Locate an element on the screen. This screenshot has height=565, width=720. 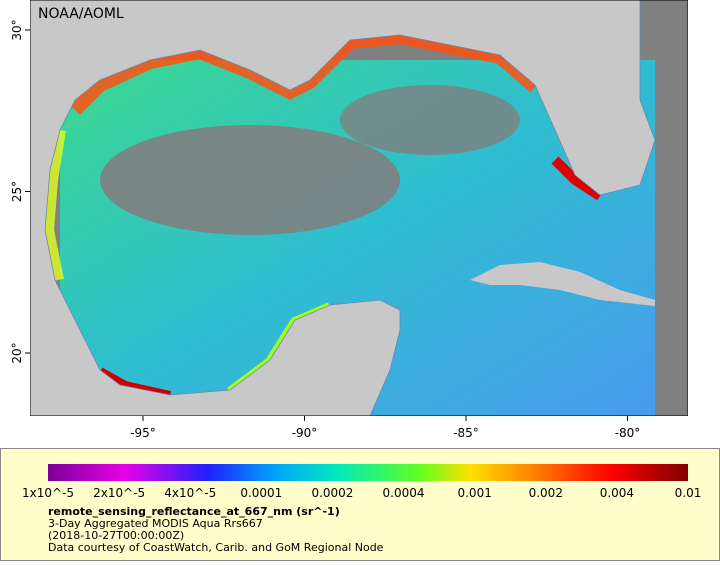
colorbar-label: 0.0004 is located at coordinates (404, 493).